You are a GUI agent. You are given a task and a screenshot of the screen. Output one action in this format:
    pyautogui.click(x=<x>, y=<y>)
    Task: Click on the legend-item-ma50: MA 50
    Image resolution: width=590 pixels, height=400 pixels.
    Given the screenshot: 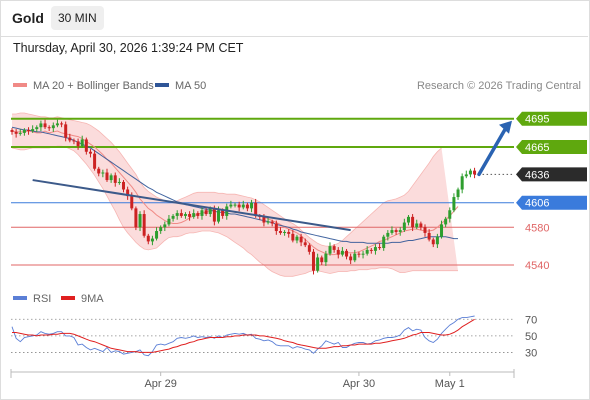 What is the action you would take?
    pyautogui.click(x=180, y=86)
    